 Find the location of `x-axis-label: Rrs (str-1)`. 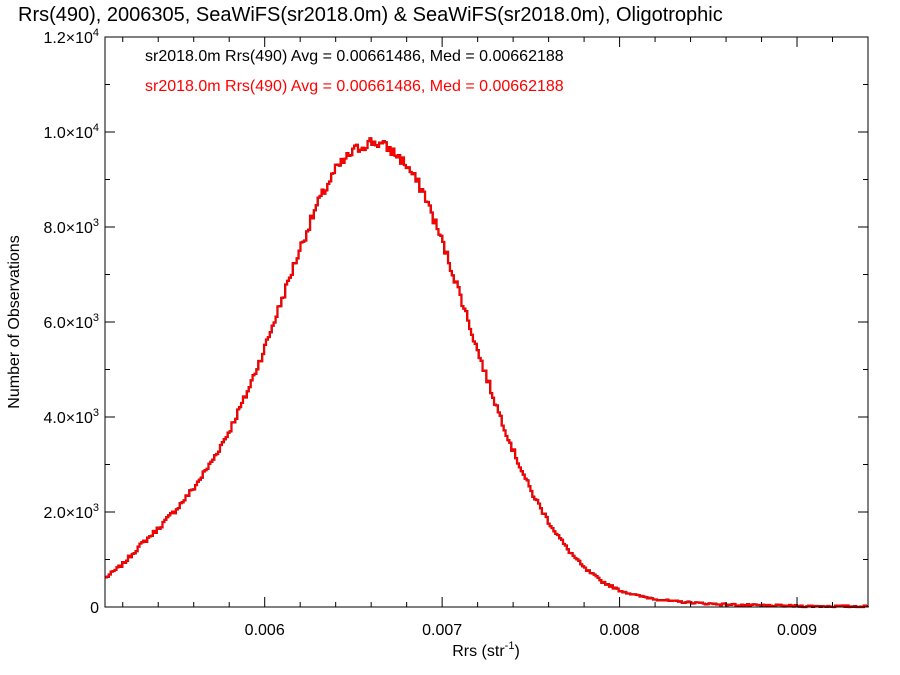

x-axis-label: Rrs (str-1) is located at coordinates (486, 650).